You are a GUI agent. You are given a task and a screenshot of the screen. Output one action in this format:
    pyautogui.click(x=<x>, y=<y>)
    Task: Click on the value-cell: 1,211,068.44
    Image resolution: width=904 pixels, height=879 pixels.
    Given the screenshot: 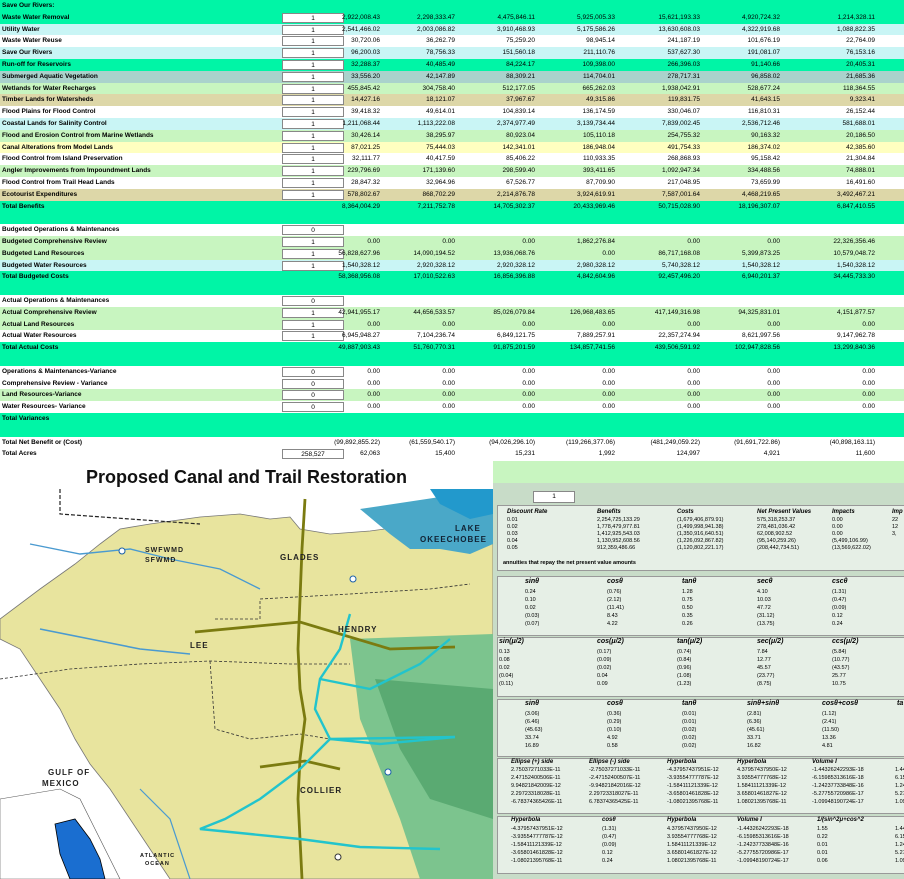 What is the action you would take?
    pyautogui.click(x=361, y=123)
    